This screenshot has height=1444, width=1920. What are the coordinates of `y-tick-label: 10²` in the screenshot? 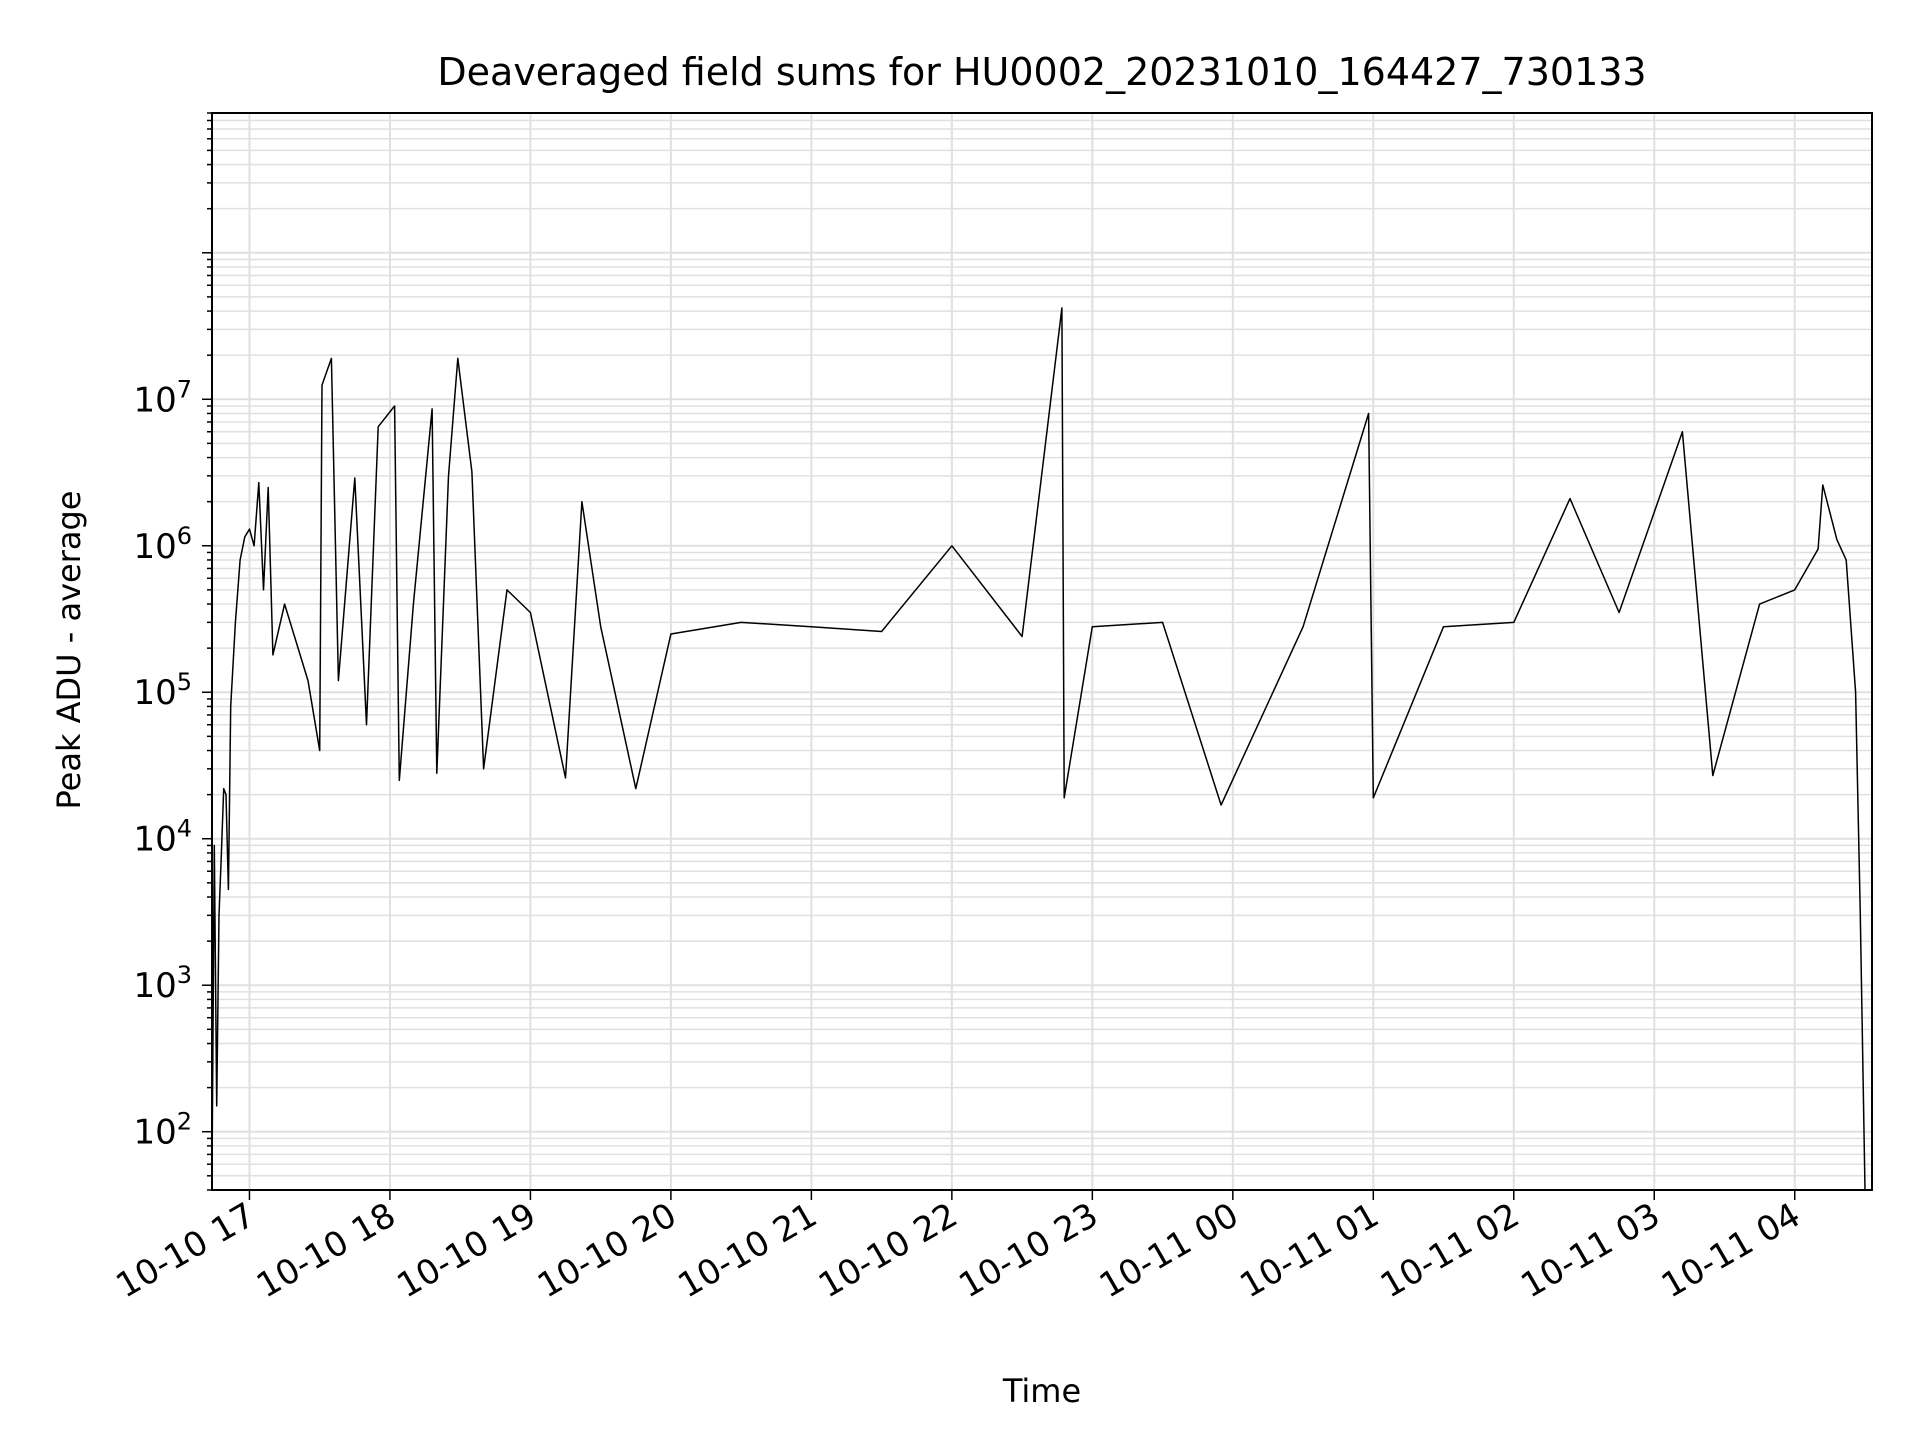 It's located at (162, 1130).